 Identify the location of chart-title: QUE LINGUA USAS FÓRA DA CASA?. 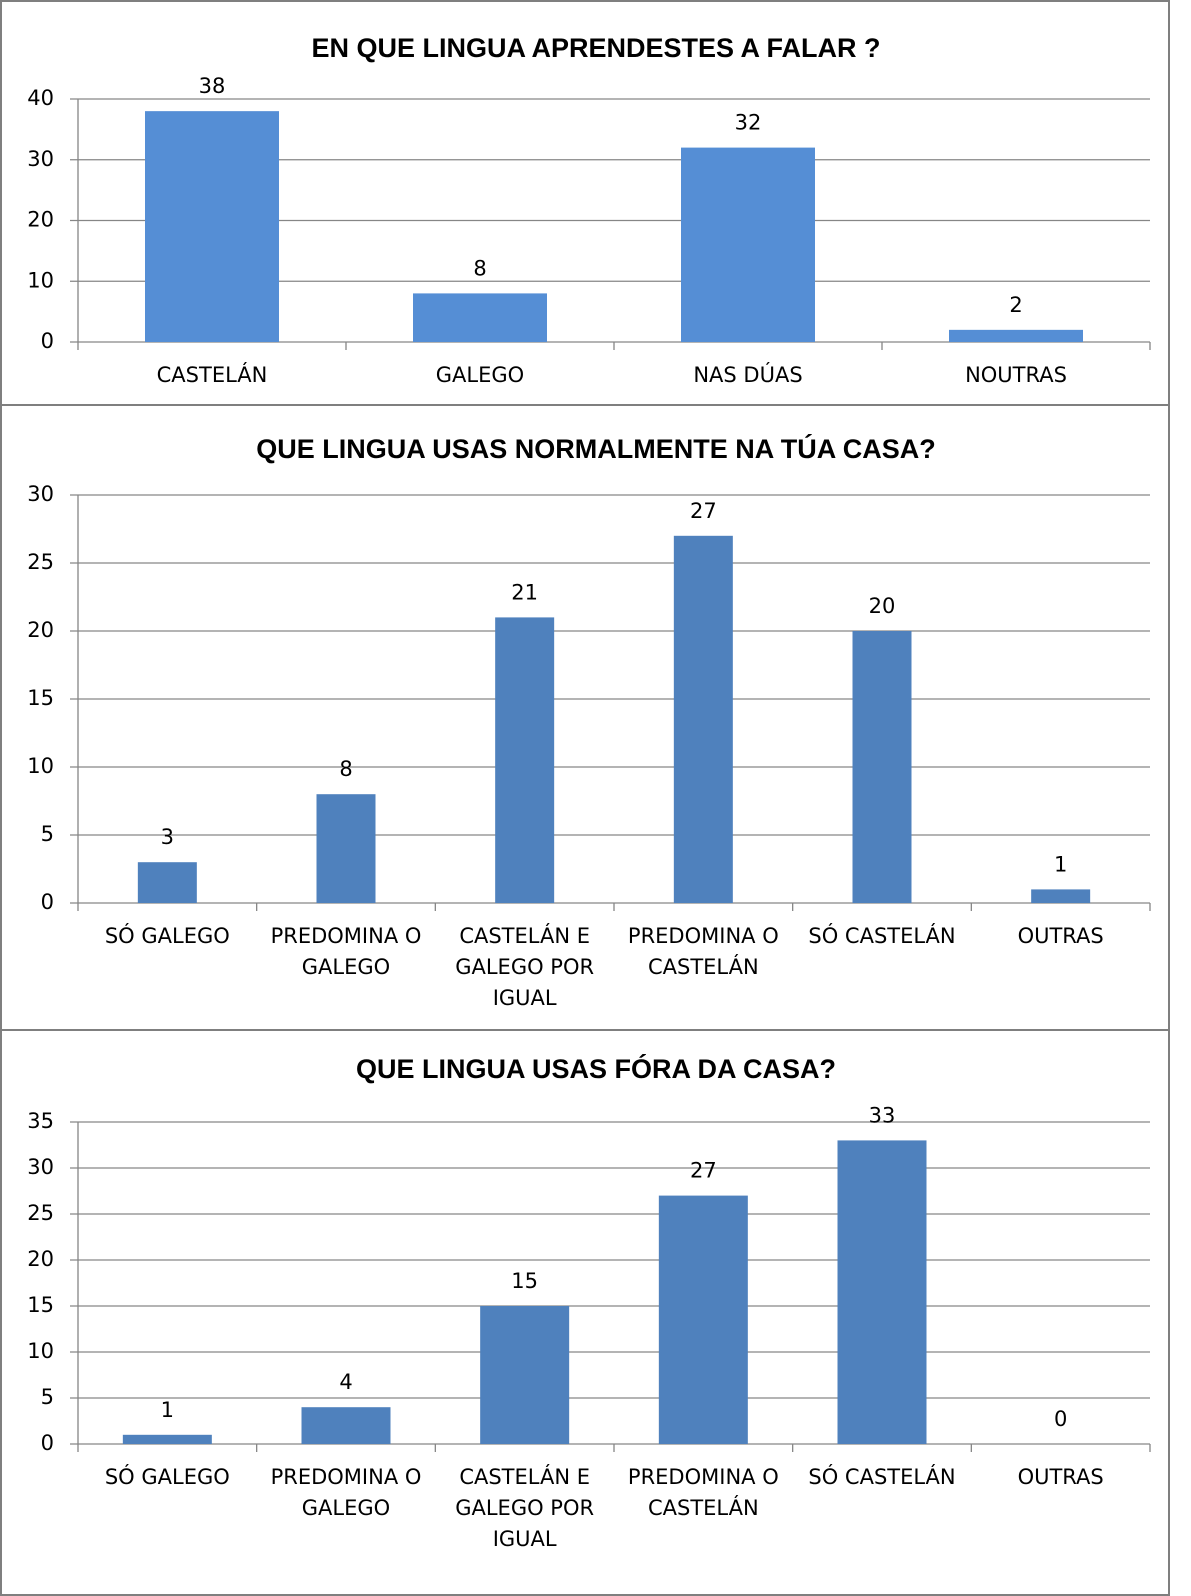
(596, 1068).